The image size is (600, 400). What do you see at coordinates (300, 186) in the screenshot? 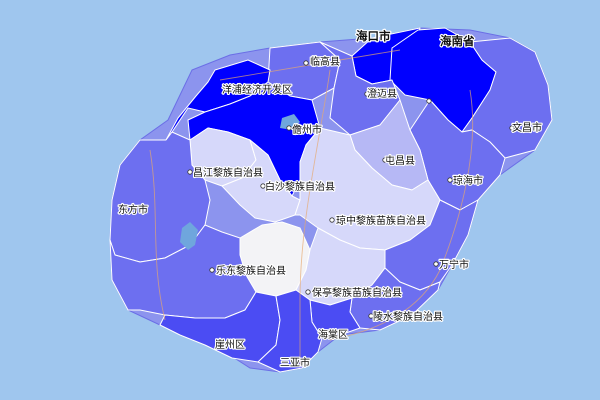
I see `label-baisha: 白沙黎族自治县` at bounding box center [300, 186].